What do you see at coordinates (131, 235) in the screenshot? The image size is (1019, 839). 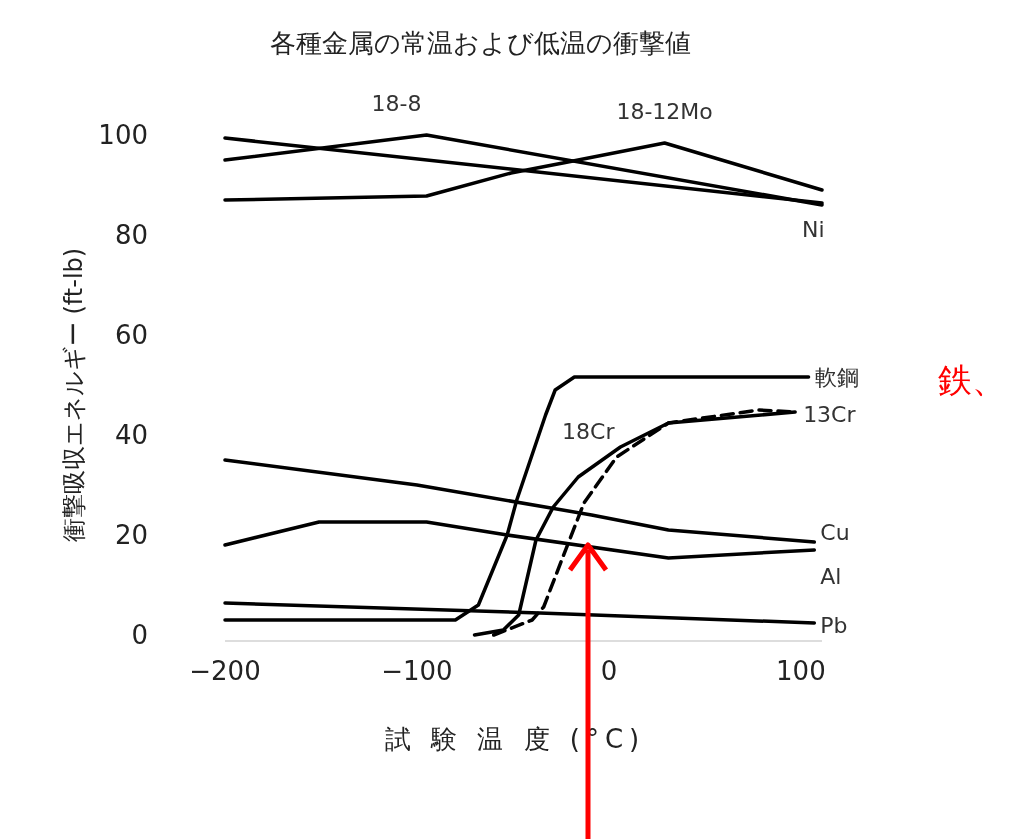 I see `y-tick-label: 80` at bounding box center [131, 235].